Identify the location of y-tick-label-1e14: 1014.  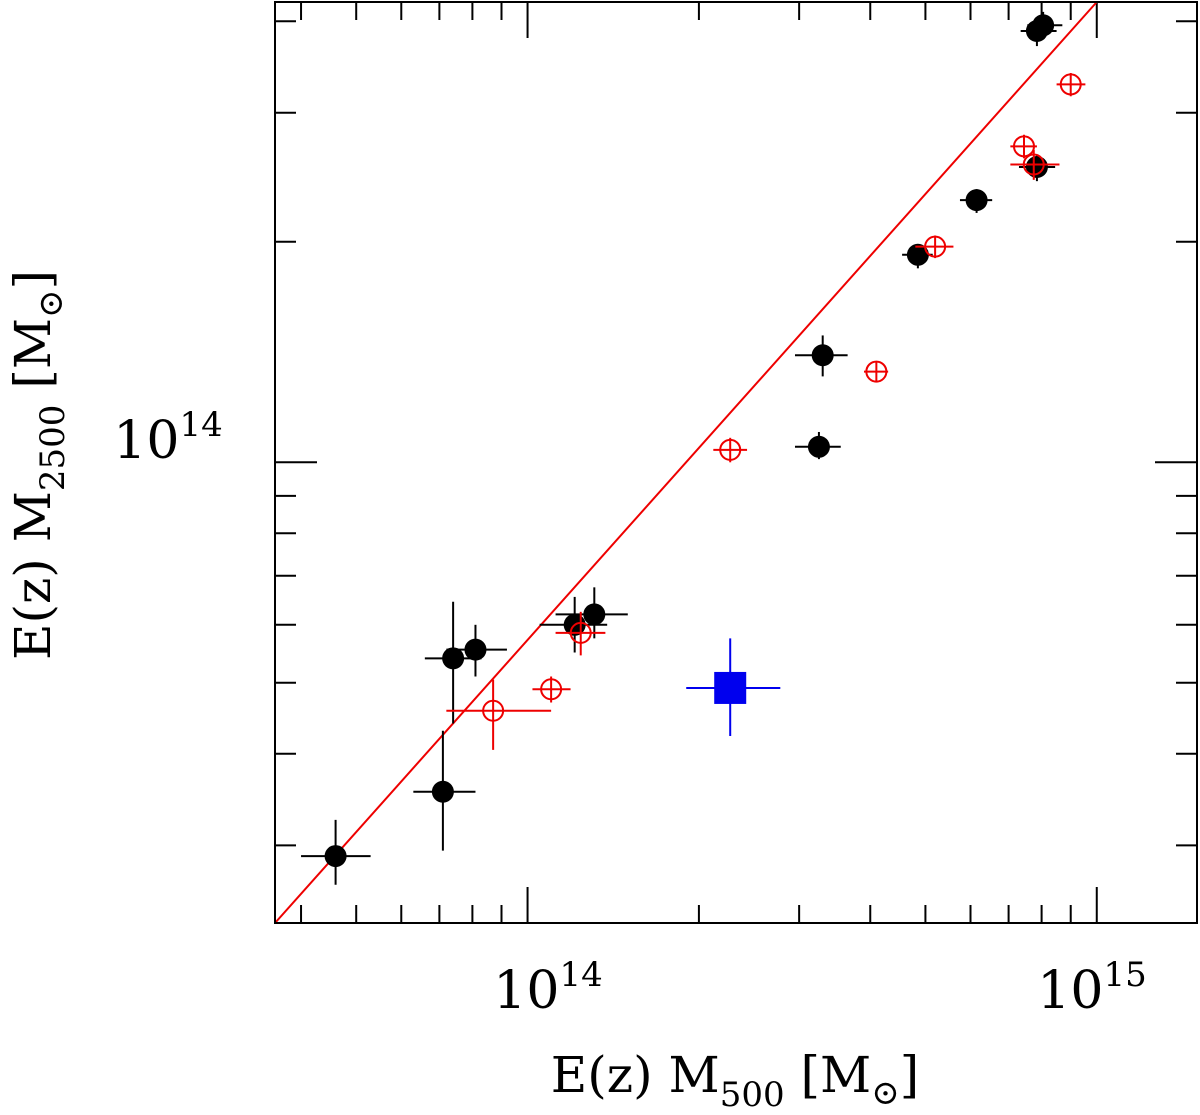
(167, 438).